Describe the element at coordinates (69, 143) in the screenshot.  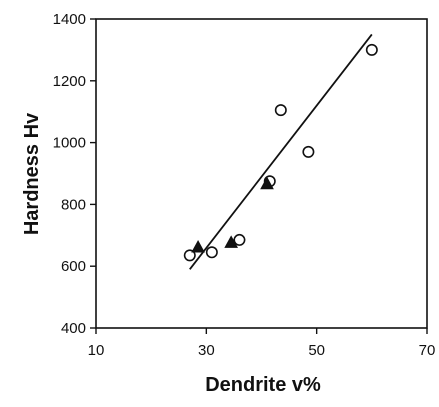
I see `y-tick-label: 1000` at that location.